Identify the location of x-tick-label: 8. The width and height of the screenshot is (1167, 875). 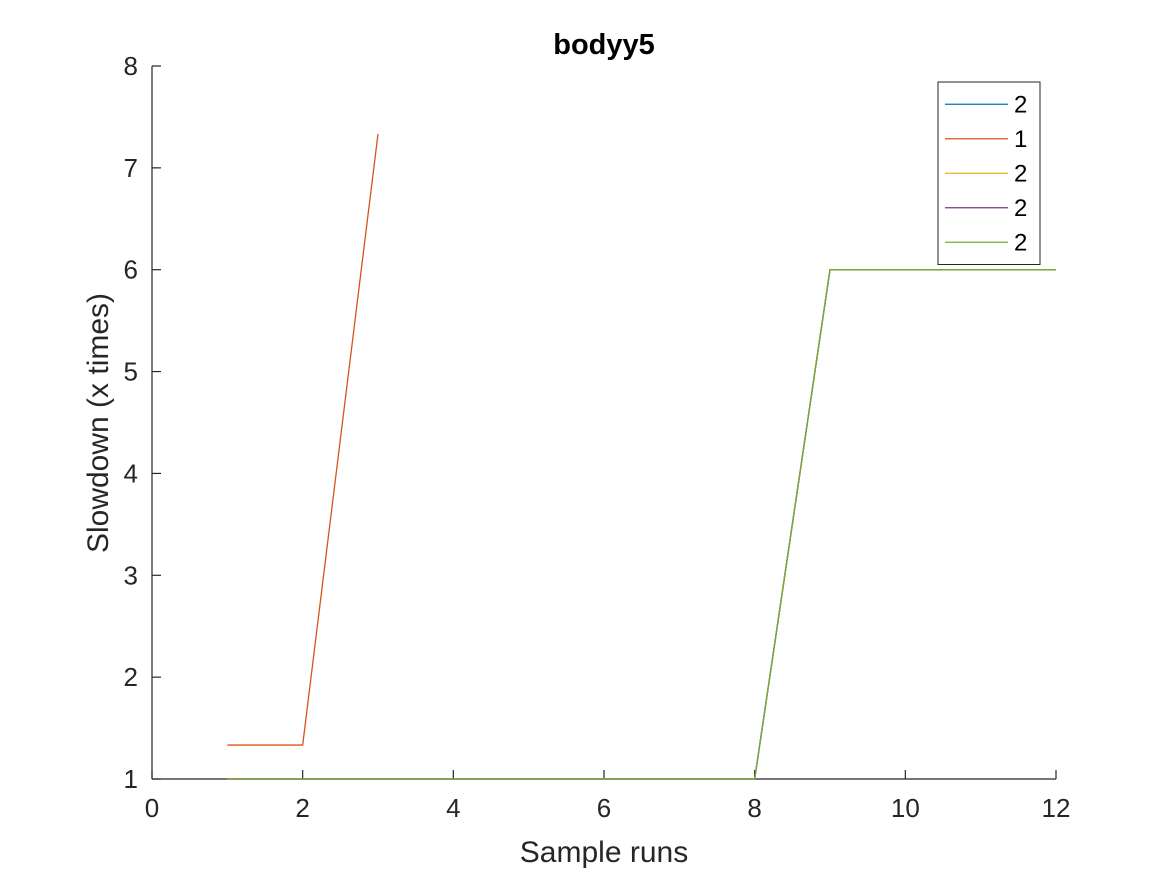
(754, 808).